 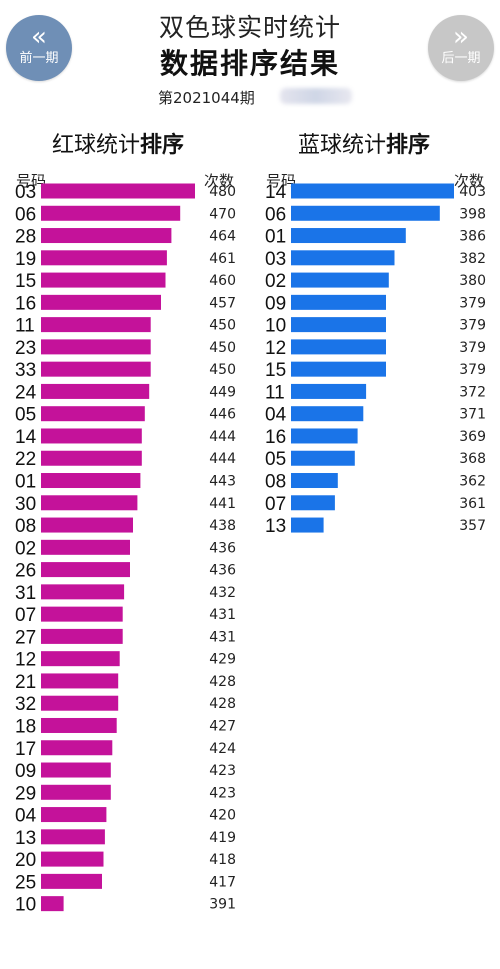 What do you see at coordinates (275, 348) in the screenshot?
I see `blue-ball-number: 12` at bounding box center [275, 348].